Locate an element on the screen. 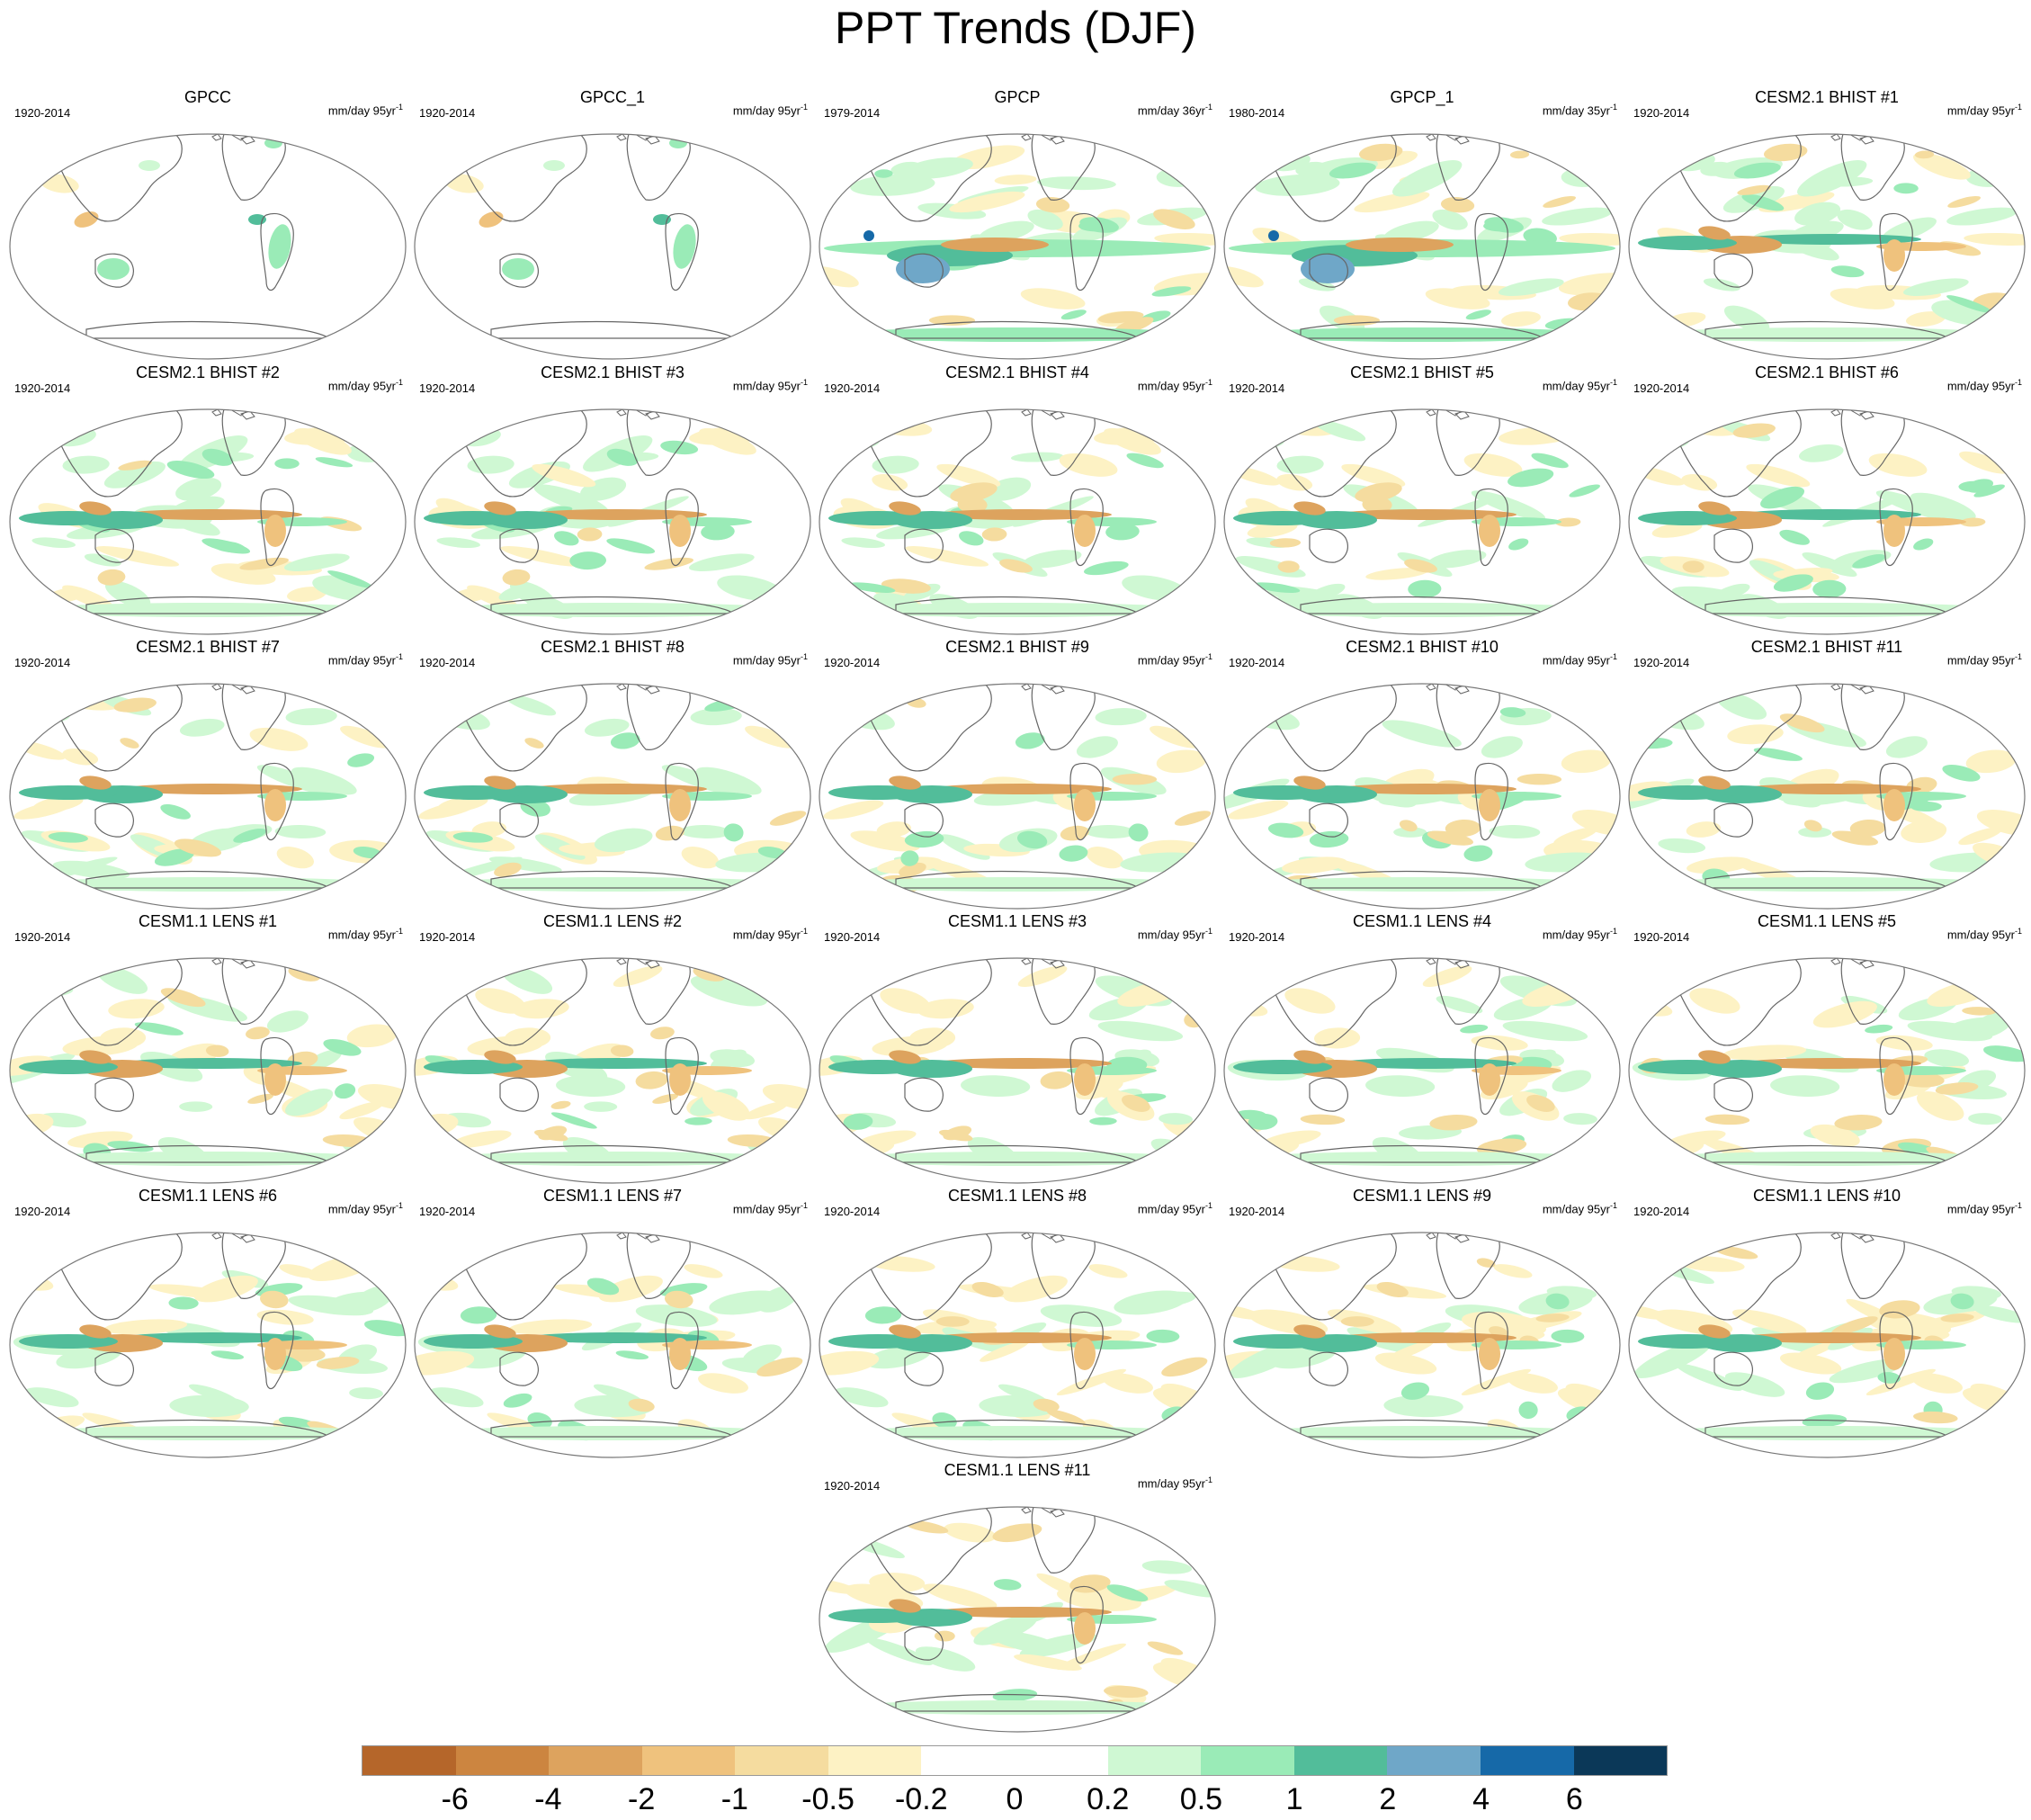 The height and width of the screenshot is (1820, 2031). map-panel: CESM1.1 LENS #4 1920-2014 mm/day 95yr-1 is located at coordinates (1422, 1047).